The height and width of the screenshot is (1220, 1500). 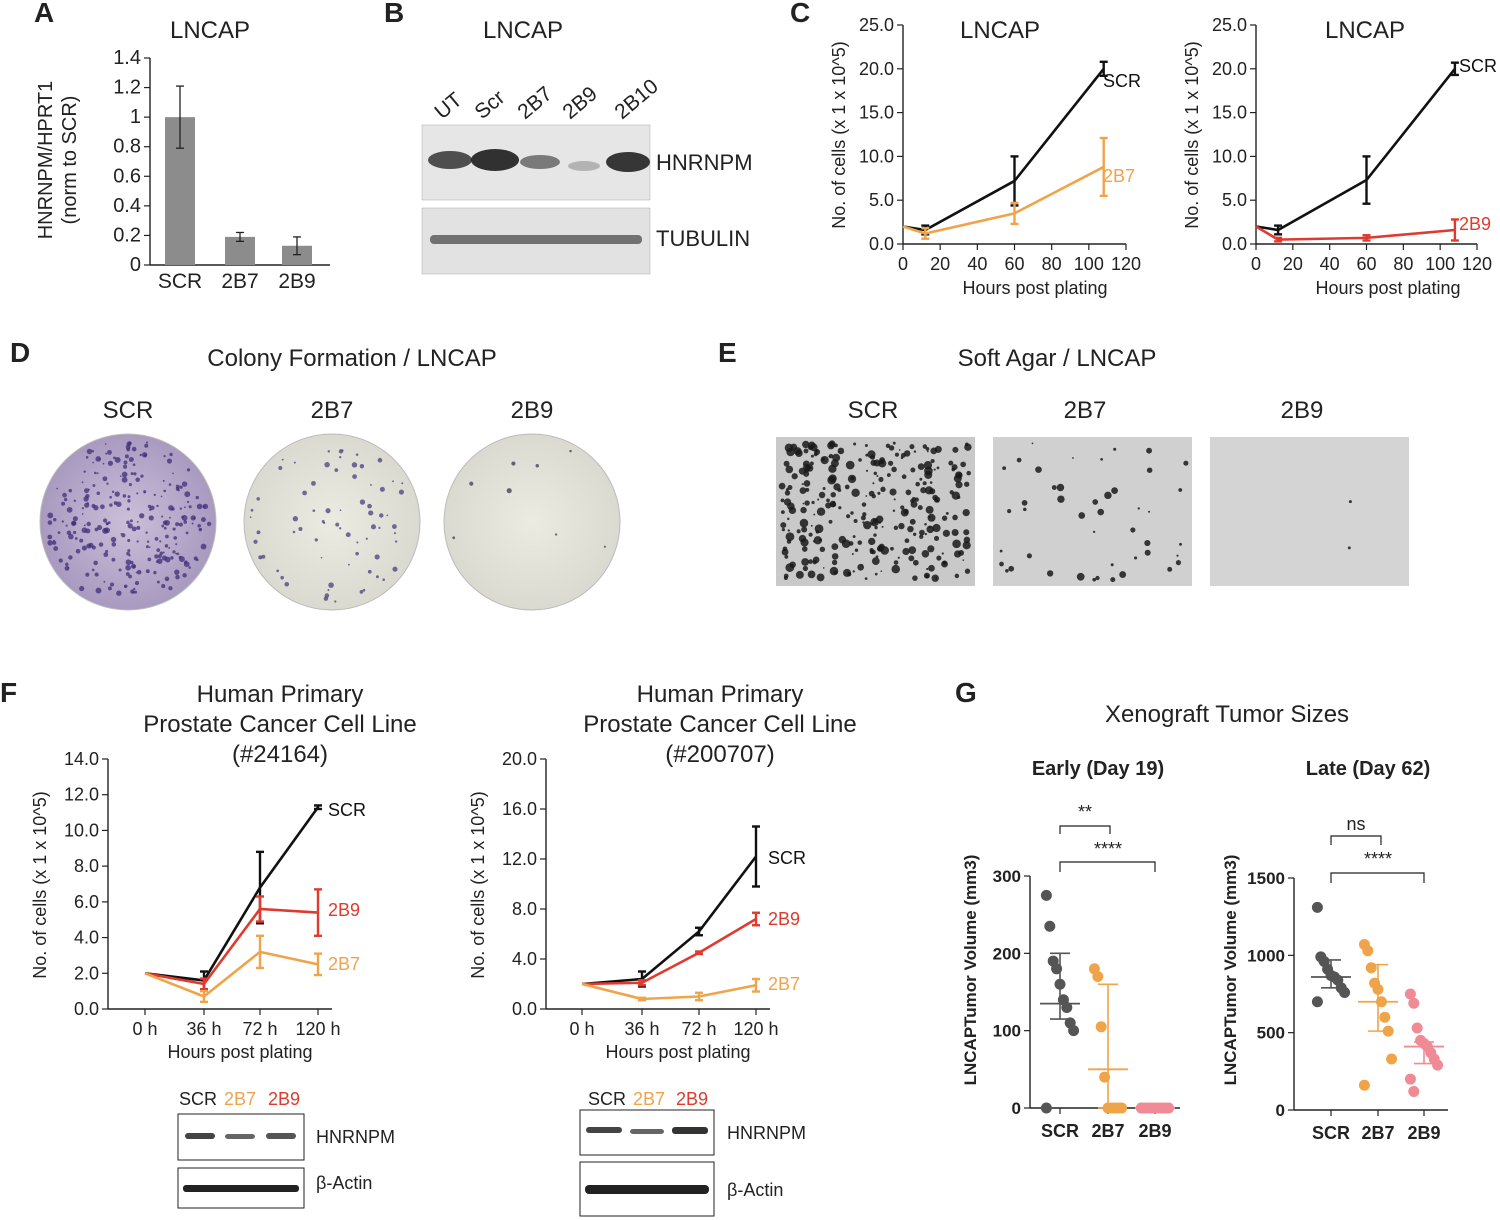 I want to click on panel-f-right-title-2: Prostate Cancer Cell Line, so click(x=719, y=724).